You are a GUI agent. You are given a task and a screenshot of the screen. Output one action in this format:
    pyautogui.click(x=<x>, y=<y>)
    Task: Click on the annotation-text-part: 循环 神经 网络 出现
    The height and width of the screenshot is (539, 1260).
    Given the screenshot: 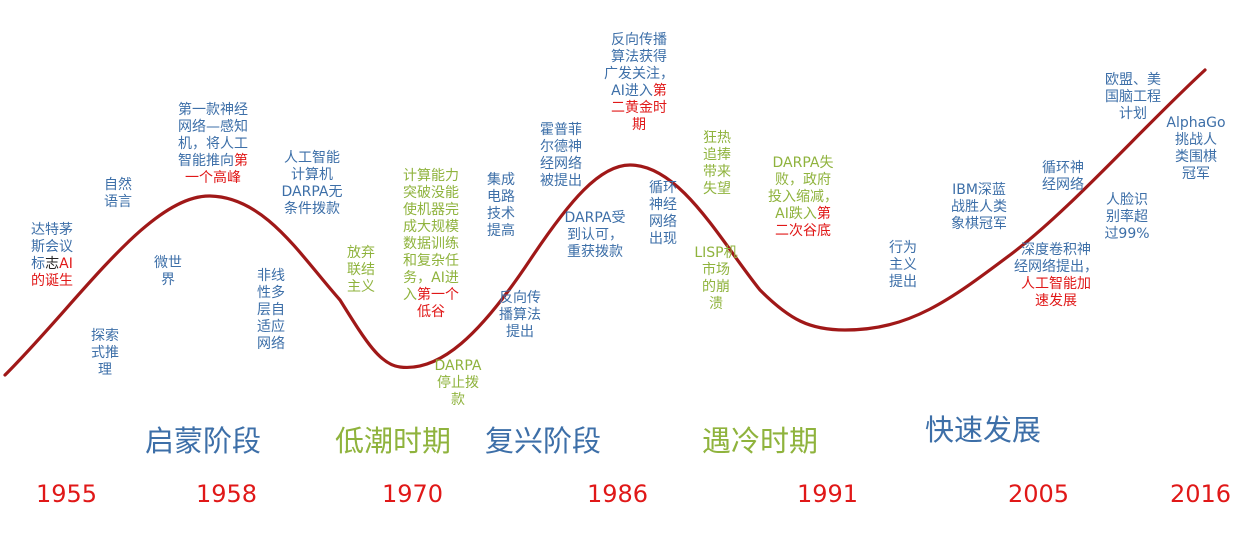 What is the action you would take?
    pyautogui.click(x=663, y=213)
    